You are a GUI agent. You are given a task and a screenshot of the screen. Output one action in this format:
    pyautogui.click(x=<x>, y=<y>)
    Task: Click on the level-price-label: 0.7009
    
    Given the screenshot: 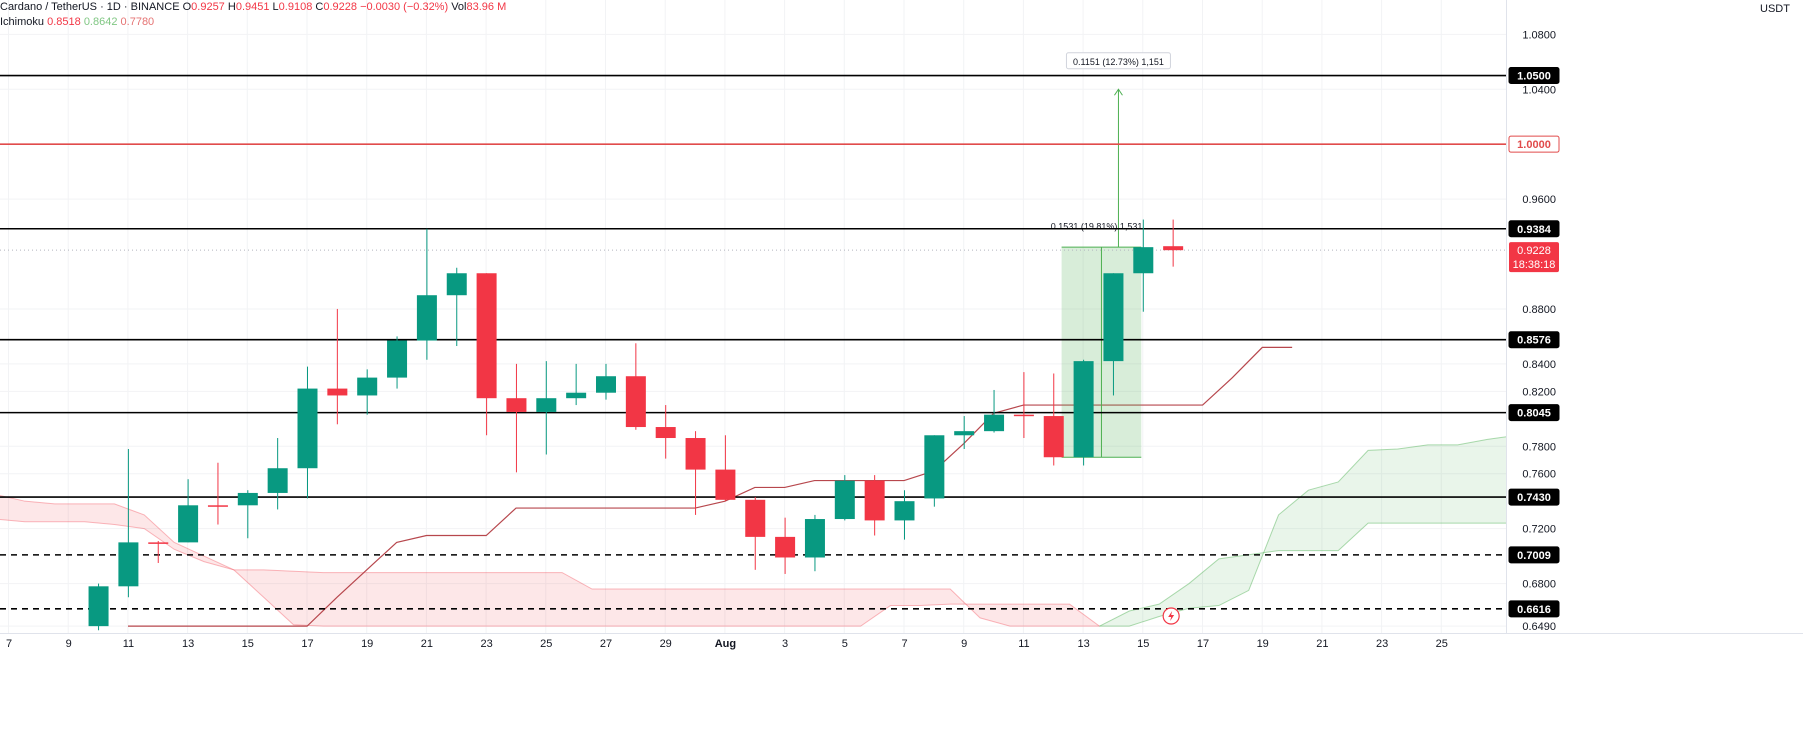 What is the action you would take?
    pyautogui.click(x=1534, y=556)
    